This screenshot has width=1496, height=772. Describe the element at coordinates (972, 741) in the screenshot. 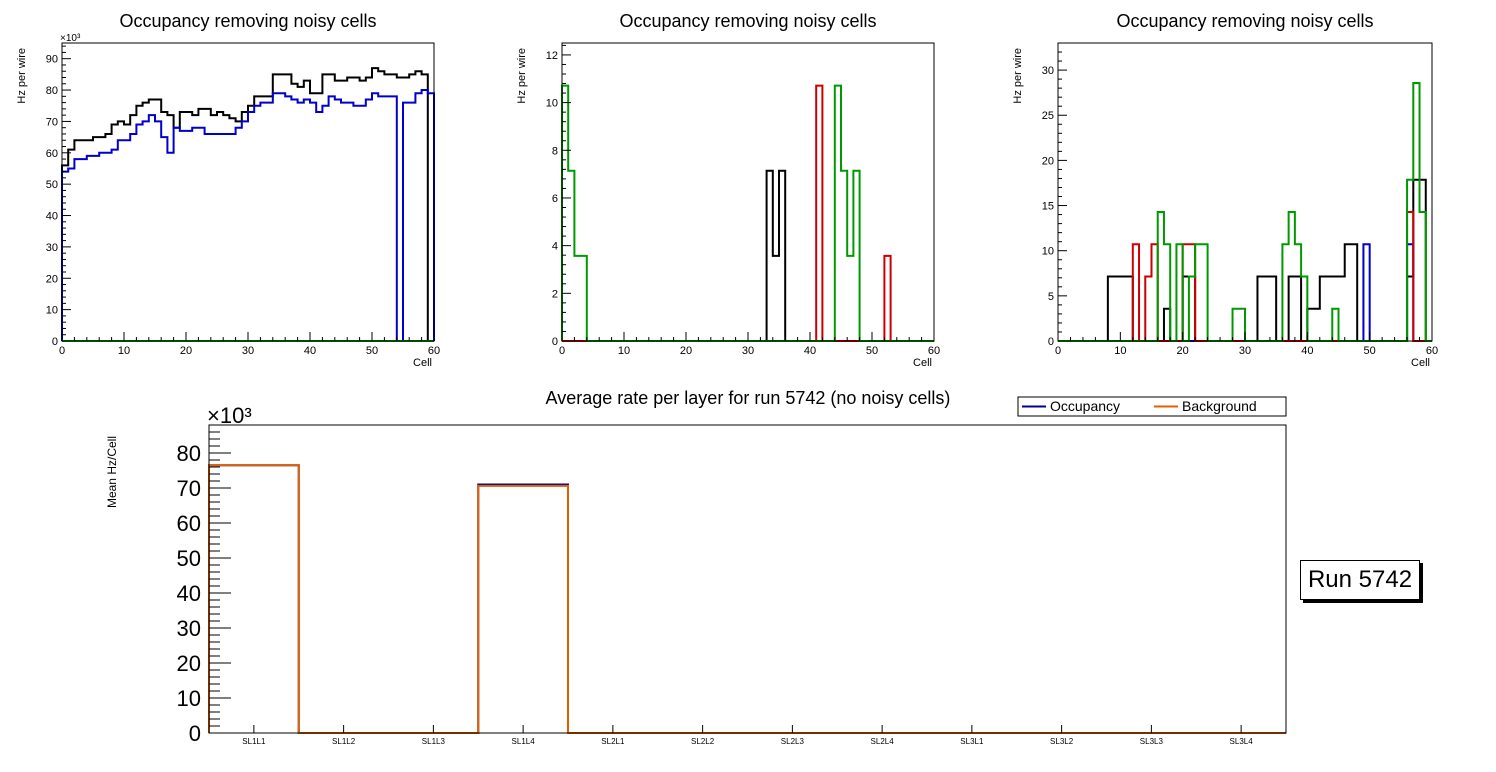

I see `category-label: SL3L1` at that location.